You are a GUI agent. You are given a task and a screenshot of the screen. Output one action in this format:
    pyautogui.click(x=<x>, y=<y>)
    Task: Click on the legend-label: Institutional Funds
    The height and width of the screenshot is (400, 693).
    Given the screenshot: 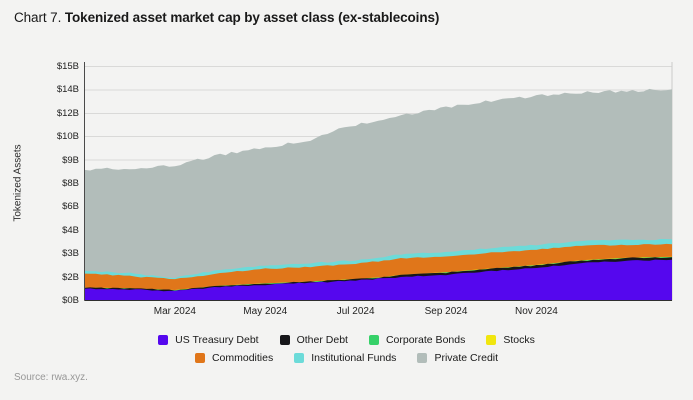 What is the action you would take?
    pyautogui.click(x=354, y=358)
    